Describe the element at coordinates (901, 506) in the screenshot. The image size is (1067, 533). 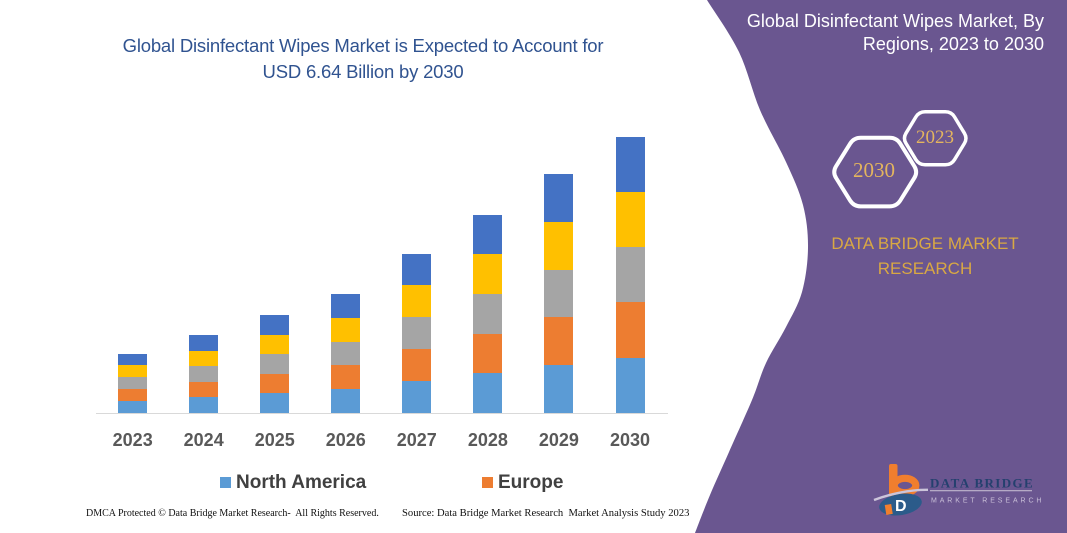
I see `svg-text: D` at that location.